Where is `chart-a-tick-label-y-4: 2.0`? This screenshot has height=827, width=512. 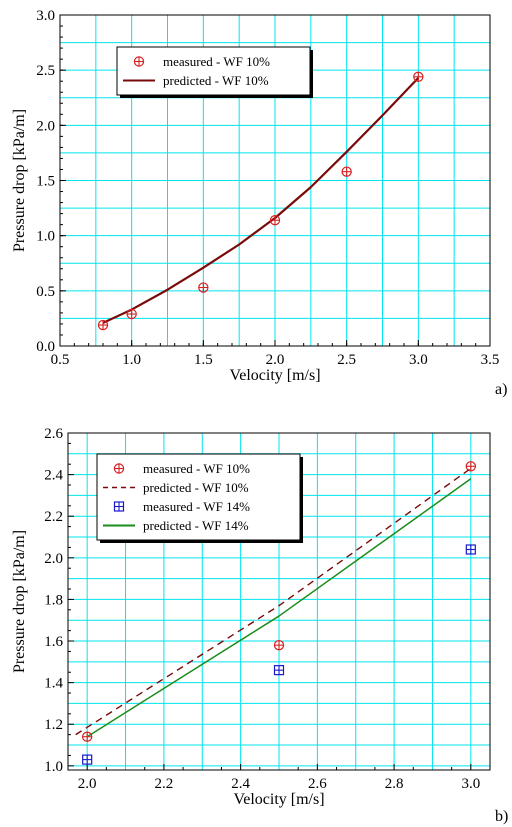 chart-a-tick-label-y-4: 2.0 is located at coordinates (45, 126).